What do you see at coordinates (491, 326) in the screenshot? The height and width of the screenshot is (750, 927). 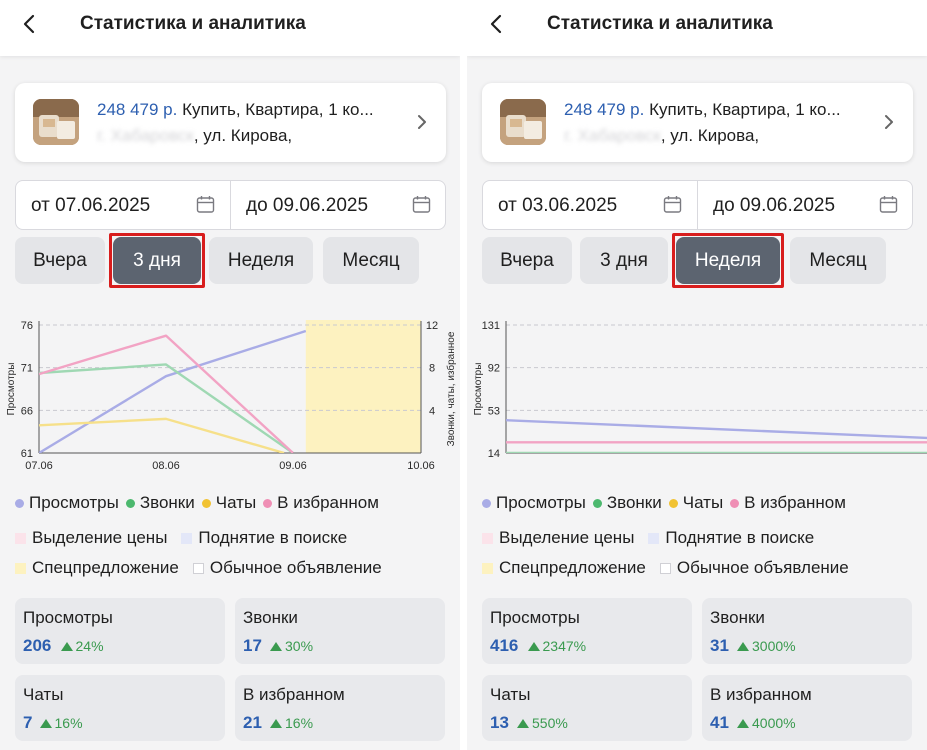 I see `y-tick-label: 131` at bounding box center [491, 326].